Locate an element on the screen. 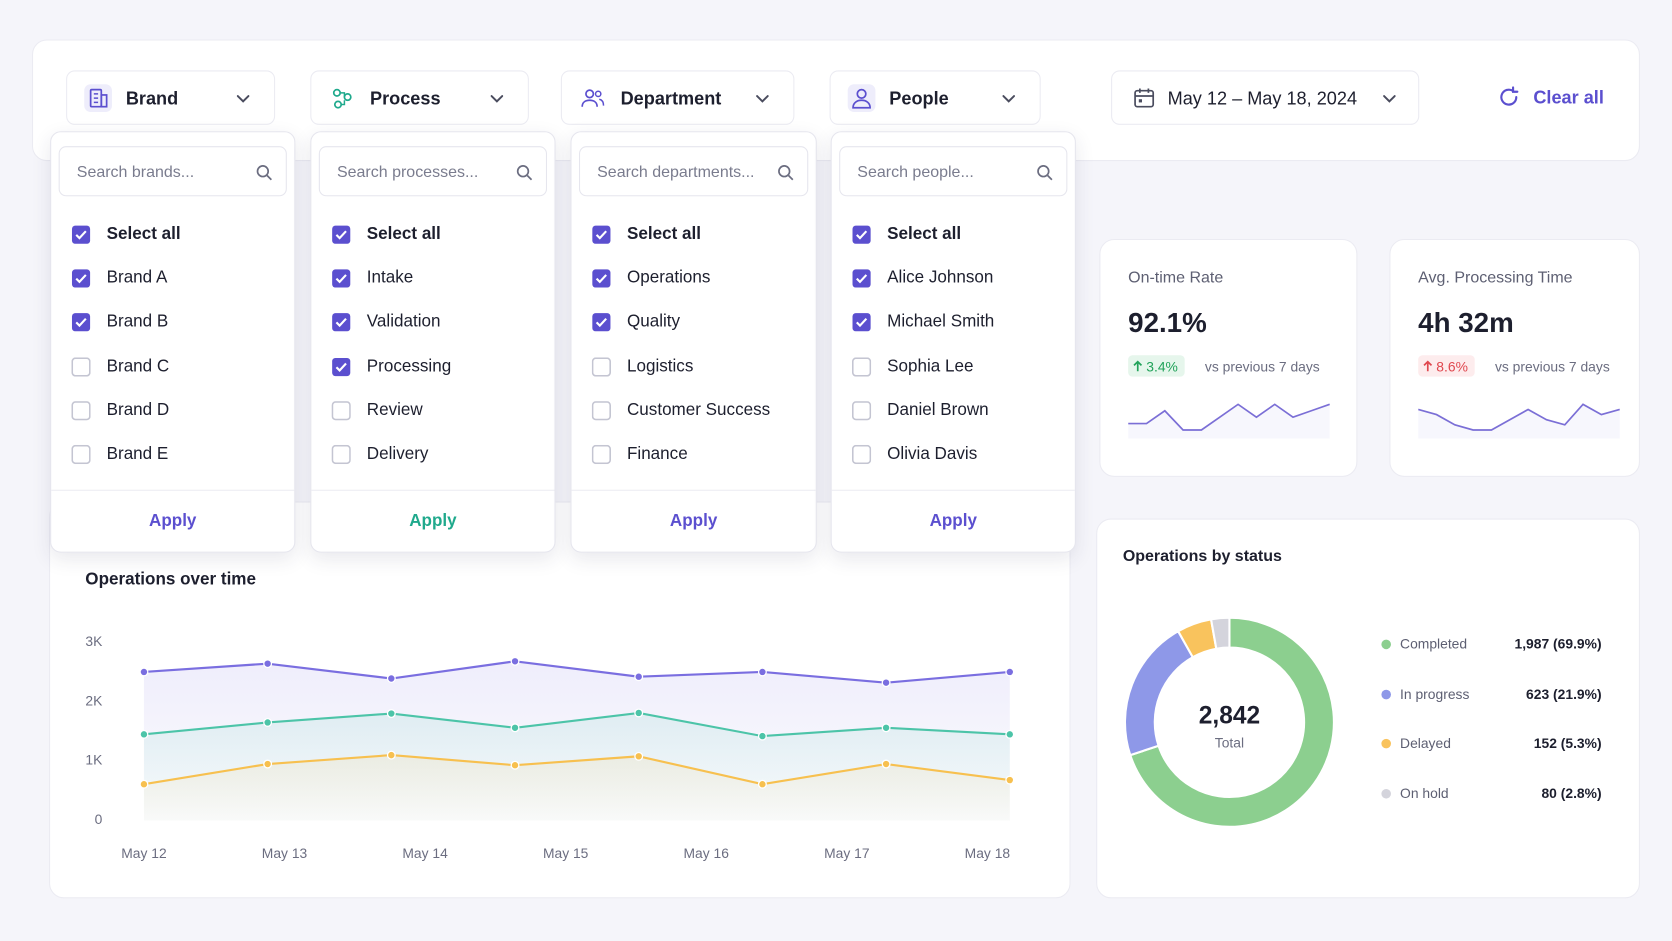  option-row: Brand A is located at coordinates (173, 279).